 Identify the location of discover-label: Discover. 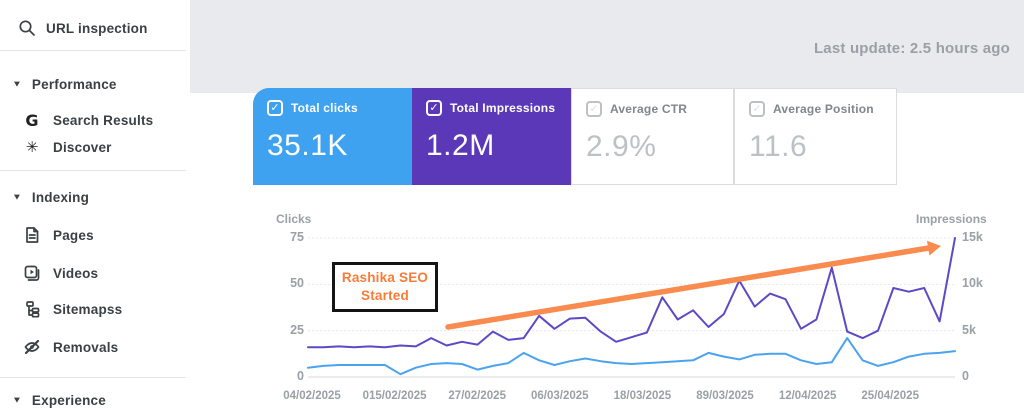
(82, 147).